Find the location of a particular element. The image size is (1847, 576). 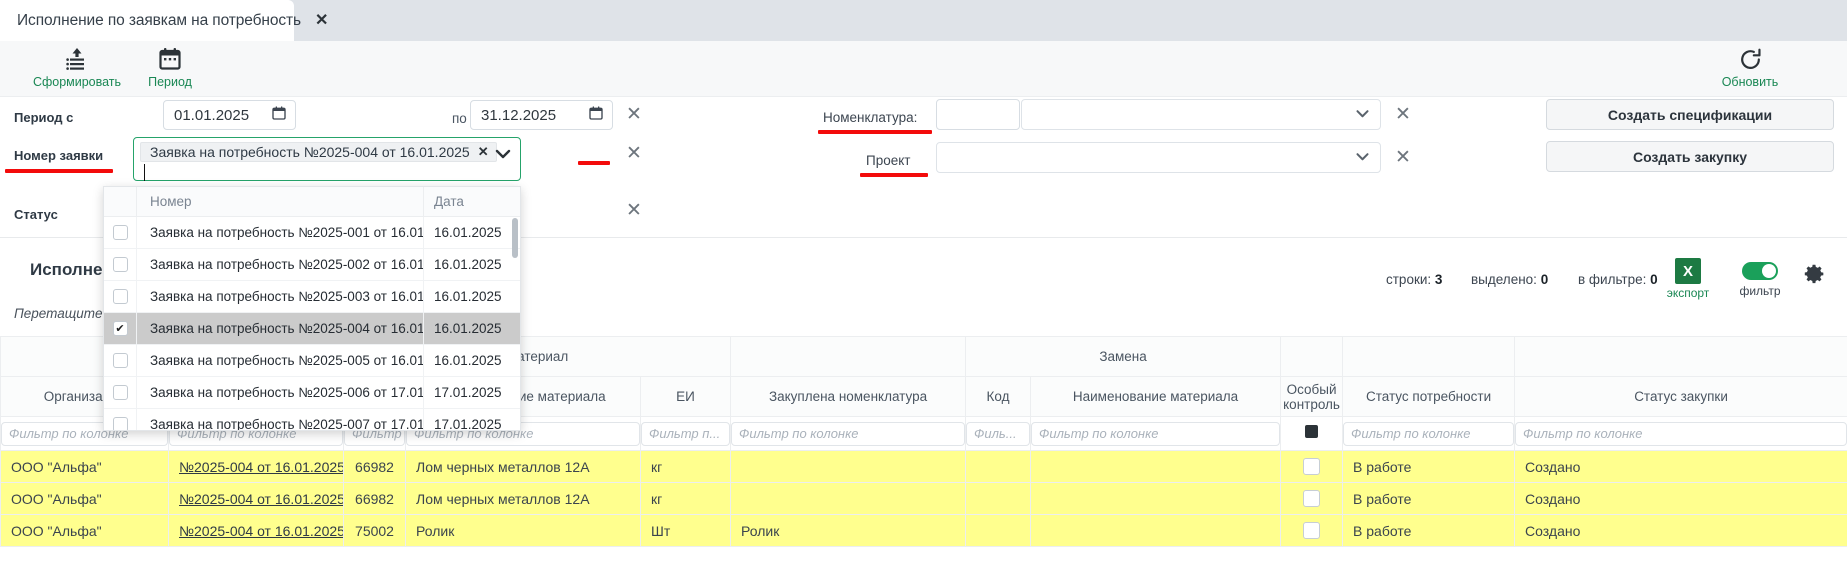

checkbox-checked-icon: ✔ is located at coordinates (120, 328).